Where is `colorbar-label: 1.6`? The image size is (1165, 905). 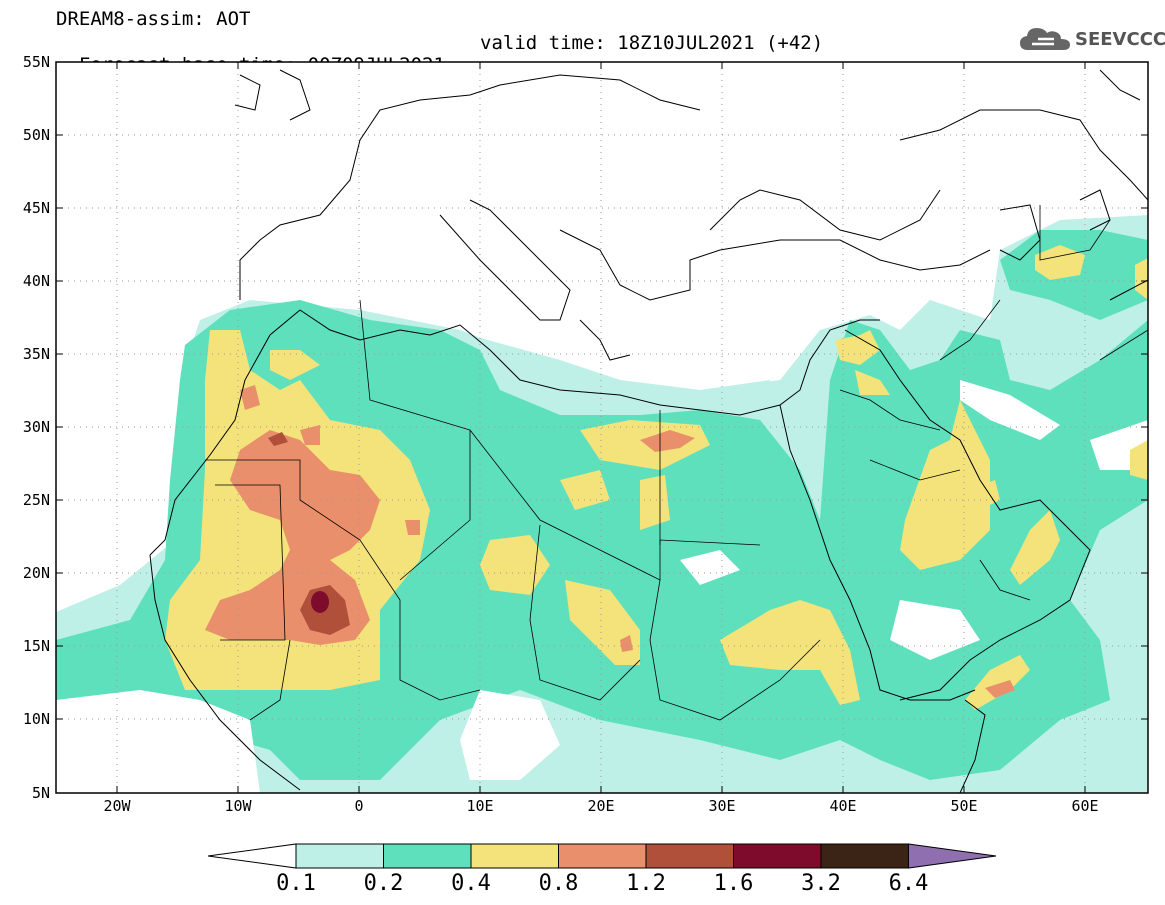 colorbar-label: 1.6 is located at coordinates (733, 883).